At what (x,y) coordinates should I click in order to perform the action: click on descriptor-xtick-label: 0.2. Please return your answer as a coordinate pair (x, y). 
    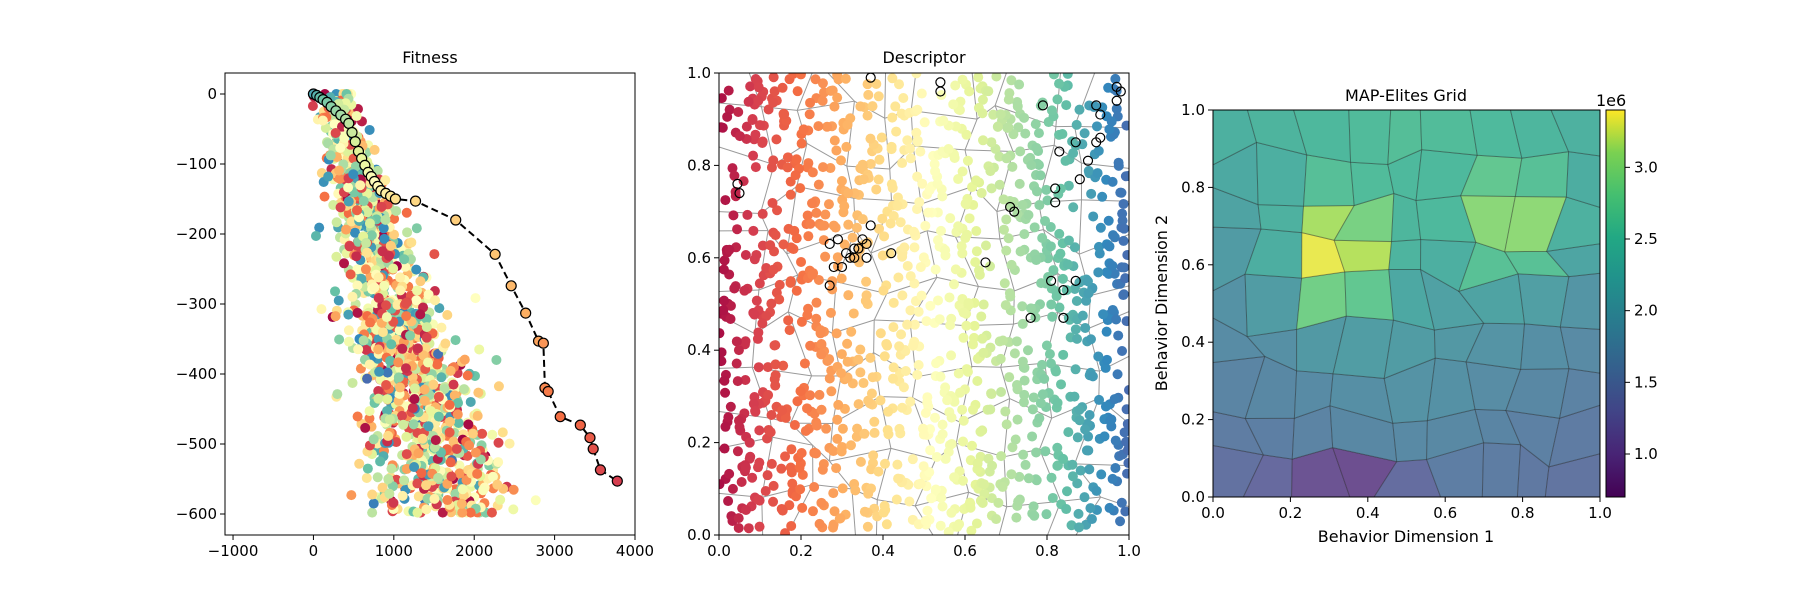
    Looking at the image, I should click on (801, 551).